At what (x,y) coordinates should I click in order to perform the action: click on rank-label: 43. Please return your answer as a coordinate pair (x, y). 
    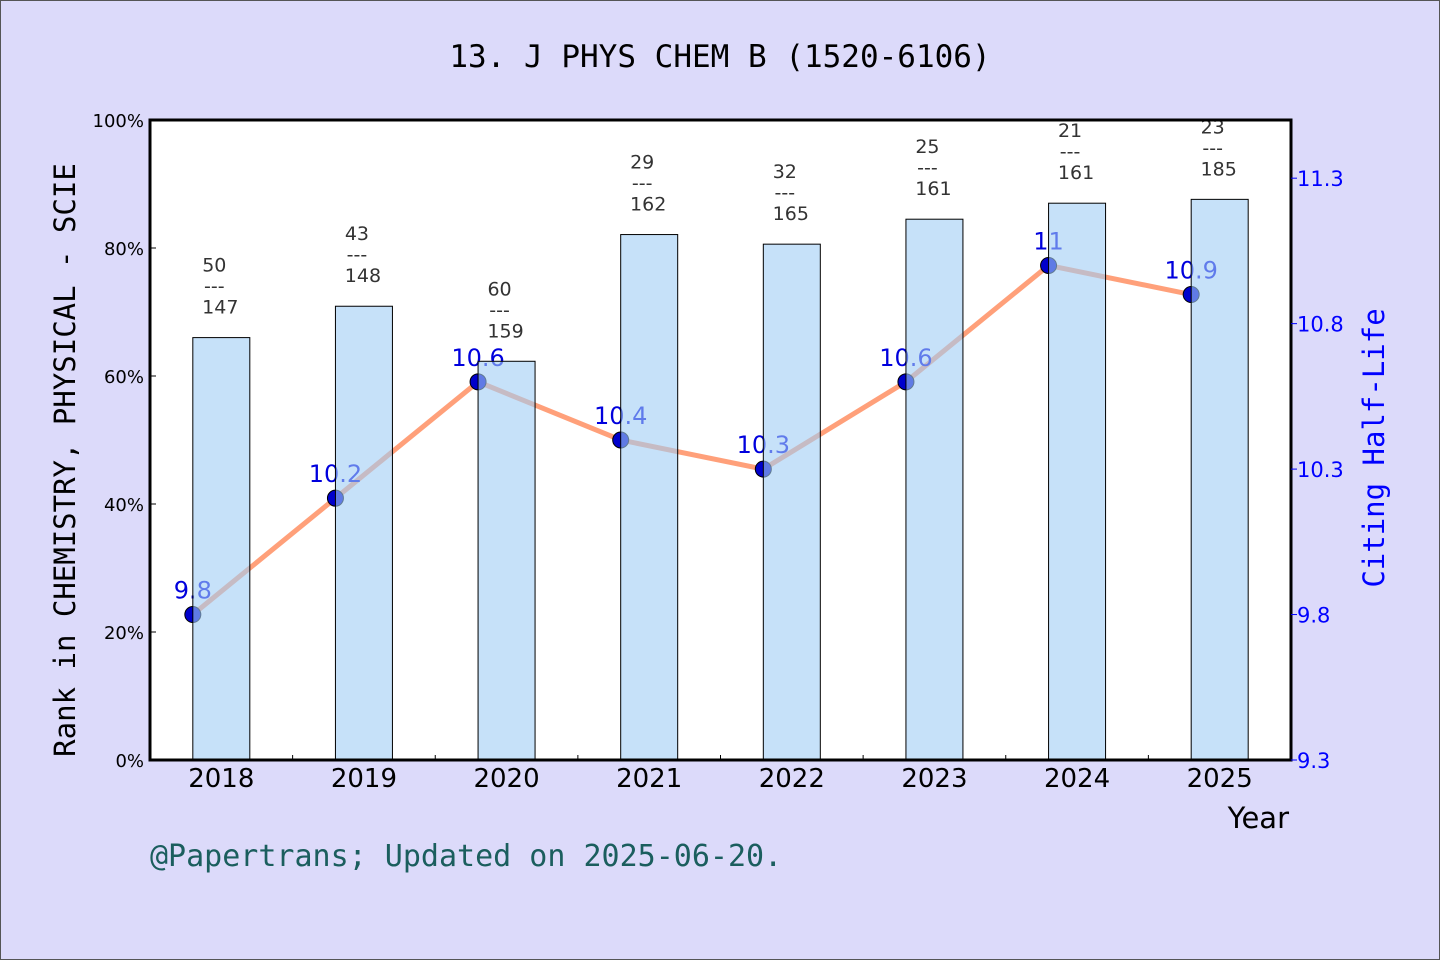
    Looking at the image, I should click on (357, 234).